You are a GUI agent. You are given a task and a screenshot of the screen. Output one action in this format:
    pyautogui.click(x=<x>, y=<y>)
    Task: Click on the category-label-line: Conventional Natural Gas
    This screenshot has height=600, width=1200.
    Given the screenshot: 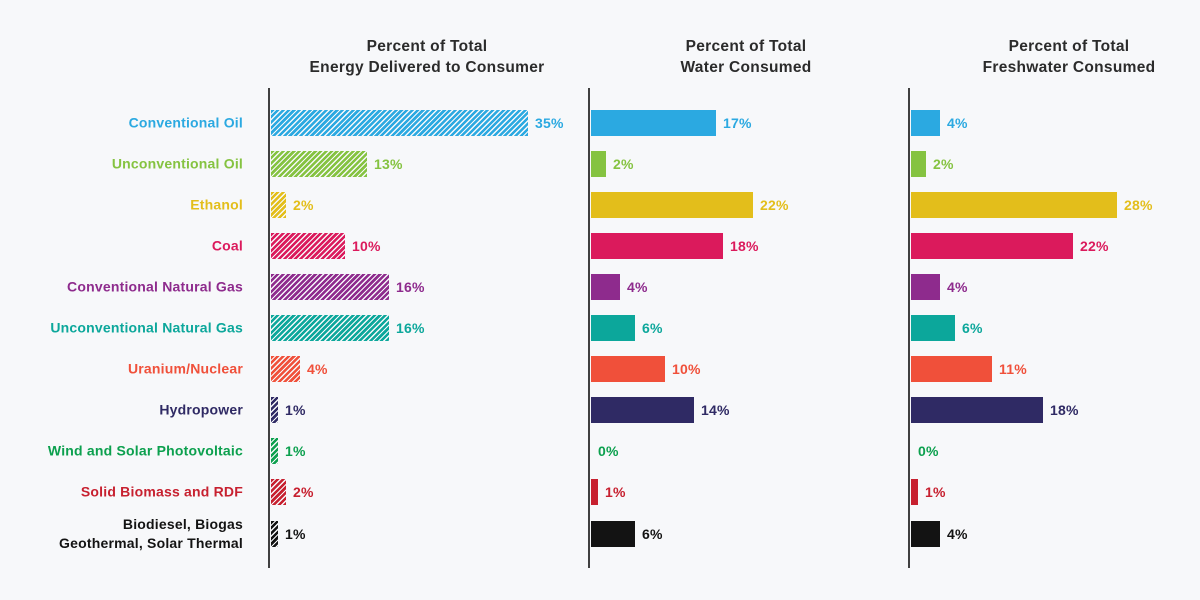 What is the action you would take?
    pyautogui.click(x=155, y=286)
    